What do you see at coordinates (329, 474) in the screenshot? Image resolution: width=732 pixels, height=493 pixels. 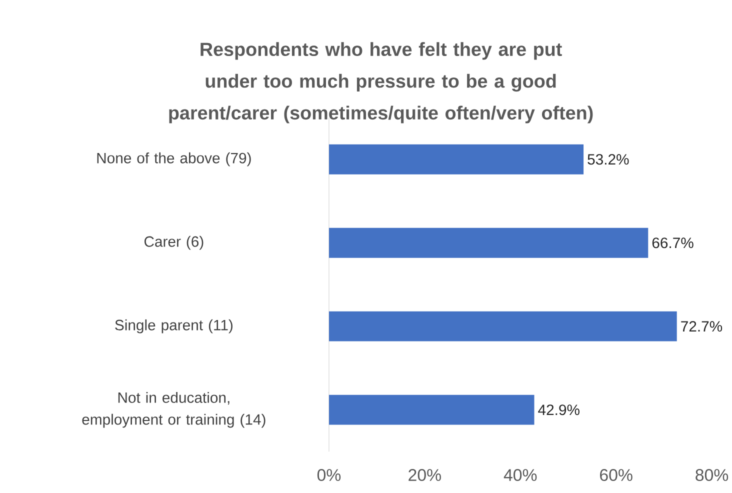 I see `x-tick-label: 0%` at bounding box center [329, 474].